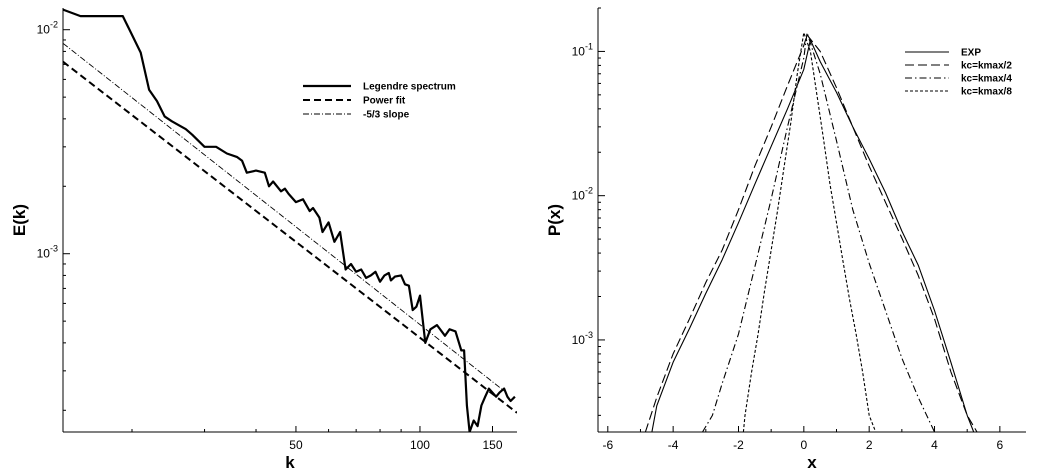 The image size is (1044, 472). What do you see at coordinates (869, 445) in the screenshot?
I see `x-tick-label-2: 2` at bounding box center [869, 445].